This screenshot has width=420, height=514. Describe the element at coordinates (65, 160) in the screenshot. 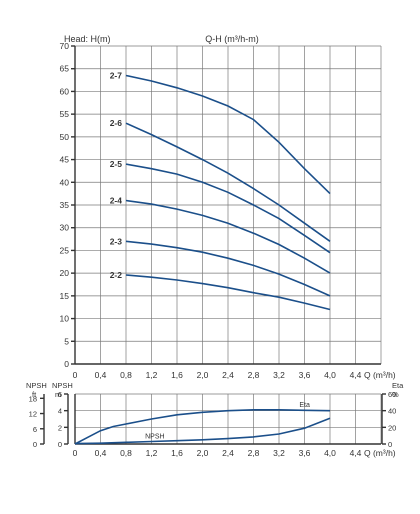

I see `y-tick-label: 45` at that location.